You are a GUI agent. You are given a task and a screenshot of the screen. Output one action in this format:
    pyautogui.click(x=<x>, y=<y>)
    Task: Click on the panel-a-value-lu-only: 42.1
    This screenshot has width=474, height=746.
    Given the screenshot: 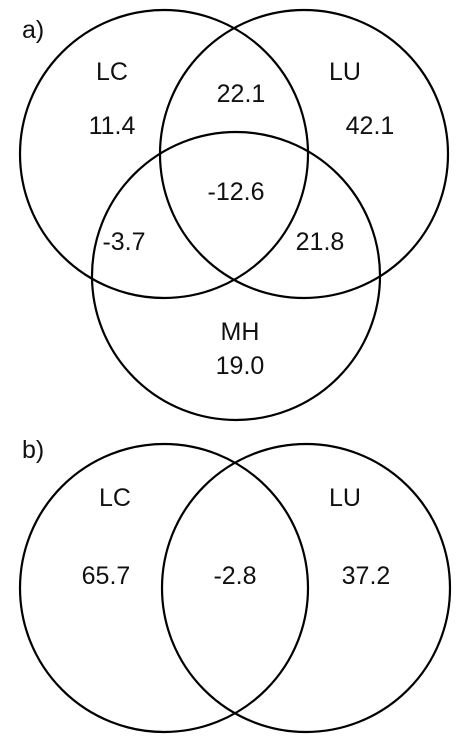 What is the action you would take?
    pyautogui.click(x=370, y=126)
    